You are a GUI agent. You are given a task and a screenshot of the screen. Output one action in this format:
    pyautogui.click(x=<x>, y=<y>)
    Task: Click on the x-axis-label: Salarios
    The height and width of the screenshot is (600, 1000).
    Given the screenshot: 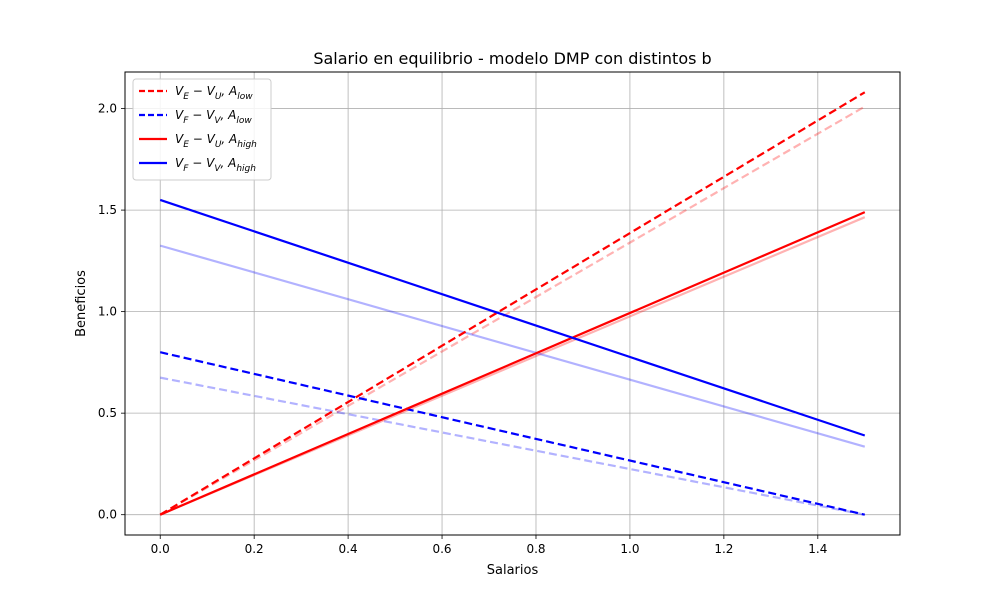 What is the action you would take?
    pyautogui.click(x=513, y=570)
    